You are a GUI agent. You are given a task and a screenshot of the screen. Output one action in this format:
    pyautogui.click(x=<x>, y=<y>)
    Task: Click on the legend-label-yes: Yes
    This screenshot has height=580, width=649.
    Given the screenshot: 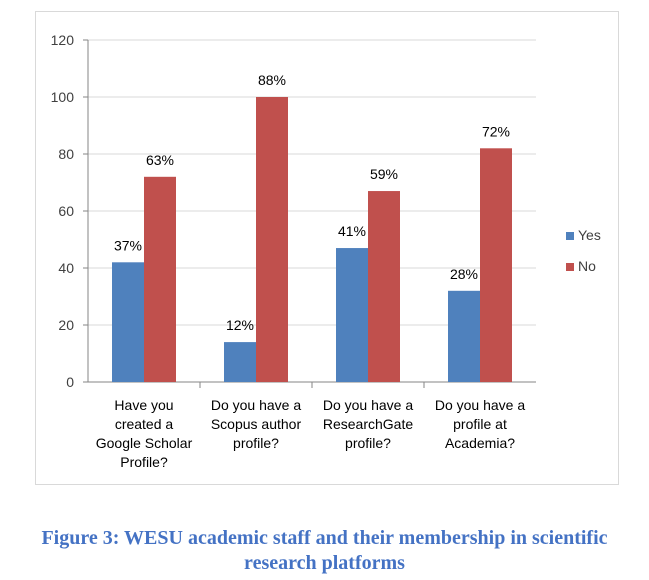 What is the action you would take?
    pyautogui.click(x=589, y=235)
    